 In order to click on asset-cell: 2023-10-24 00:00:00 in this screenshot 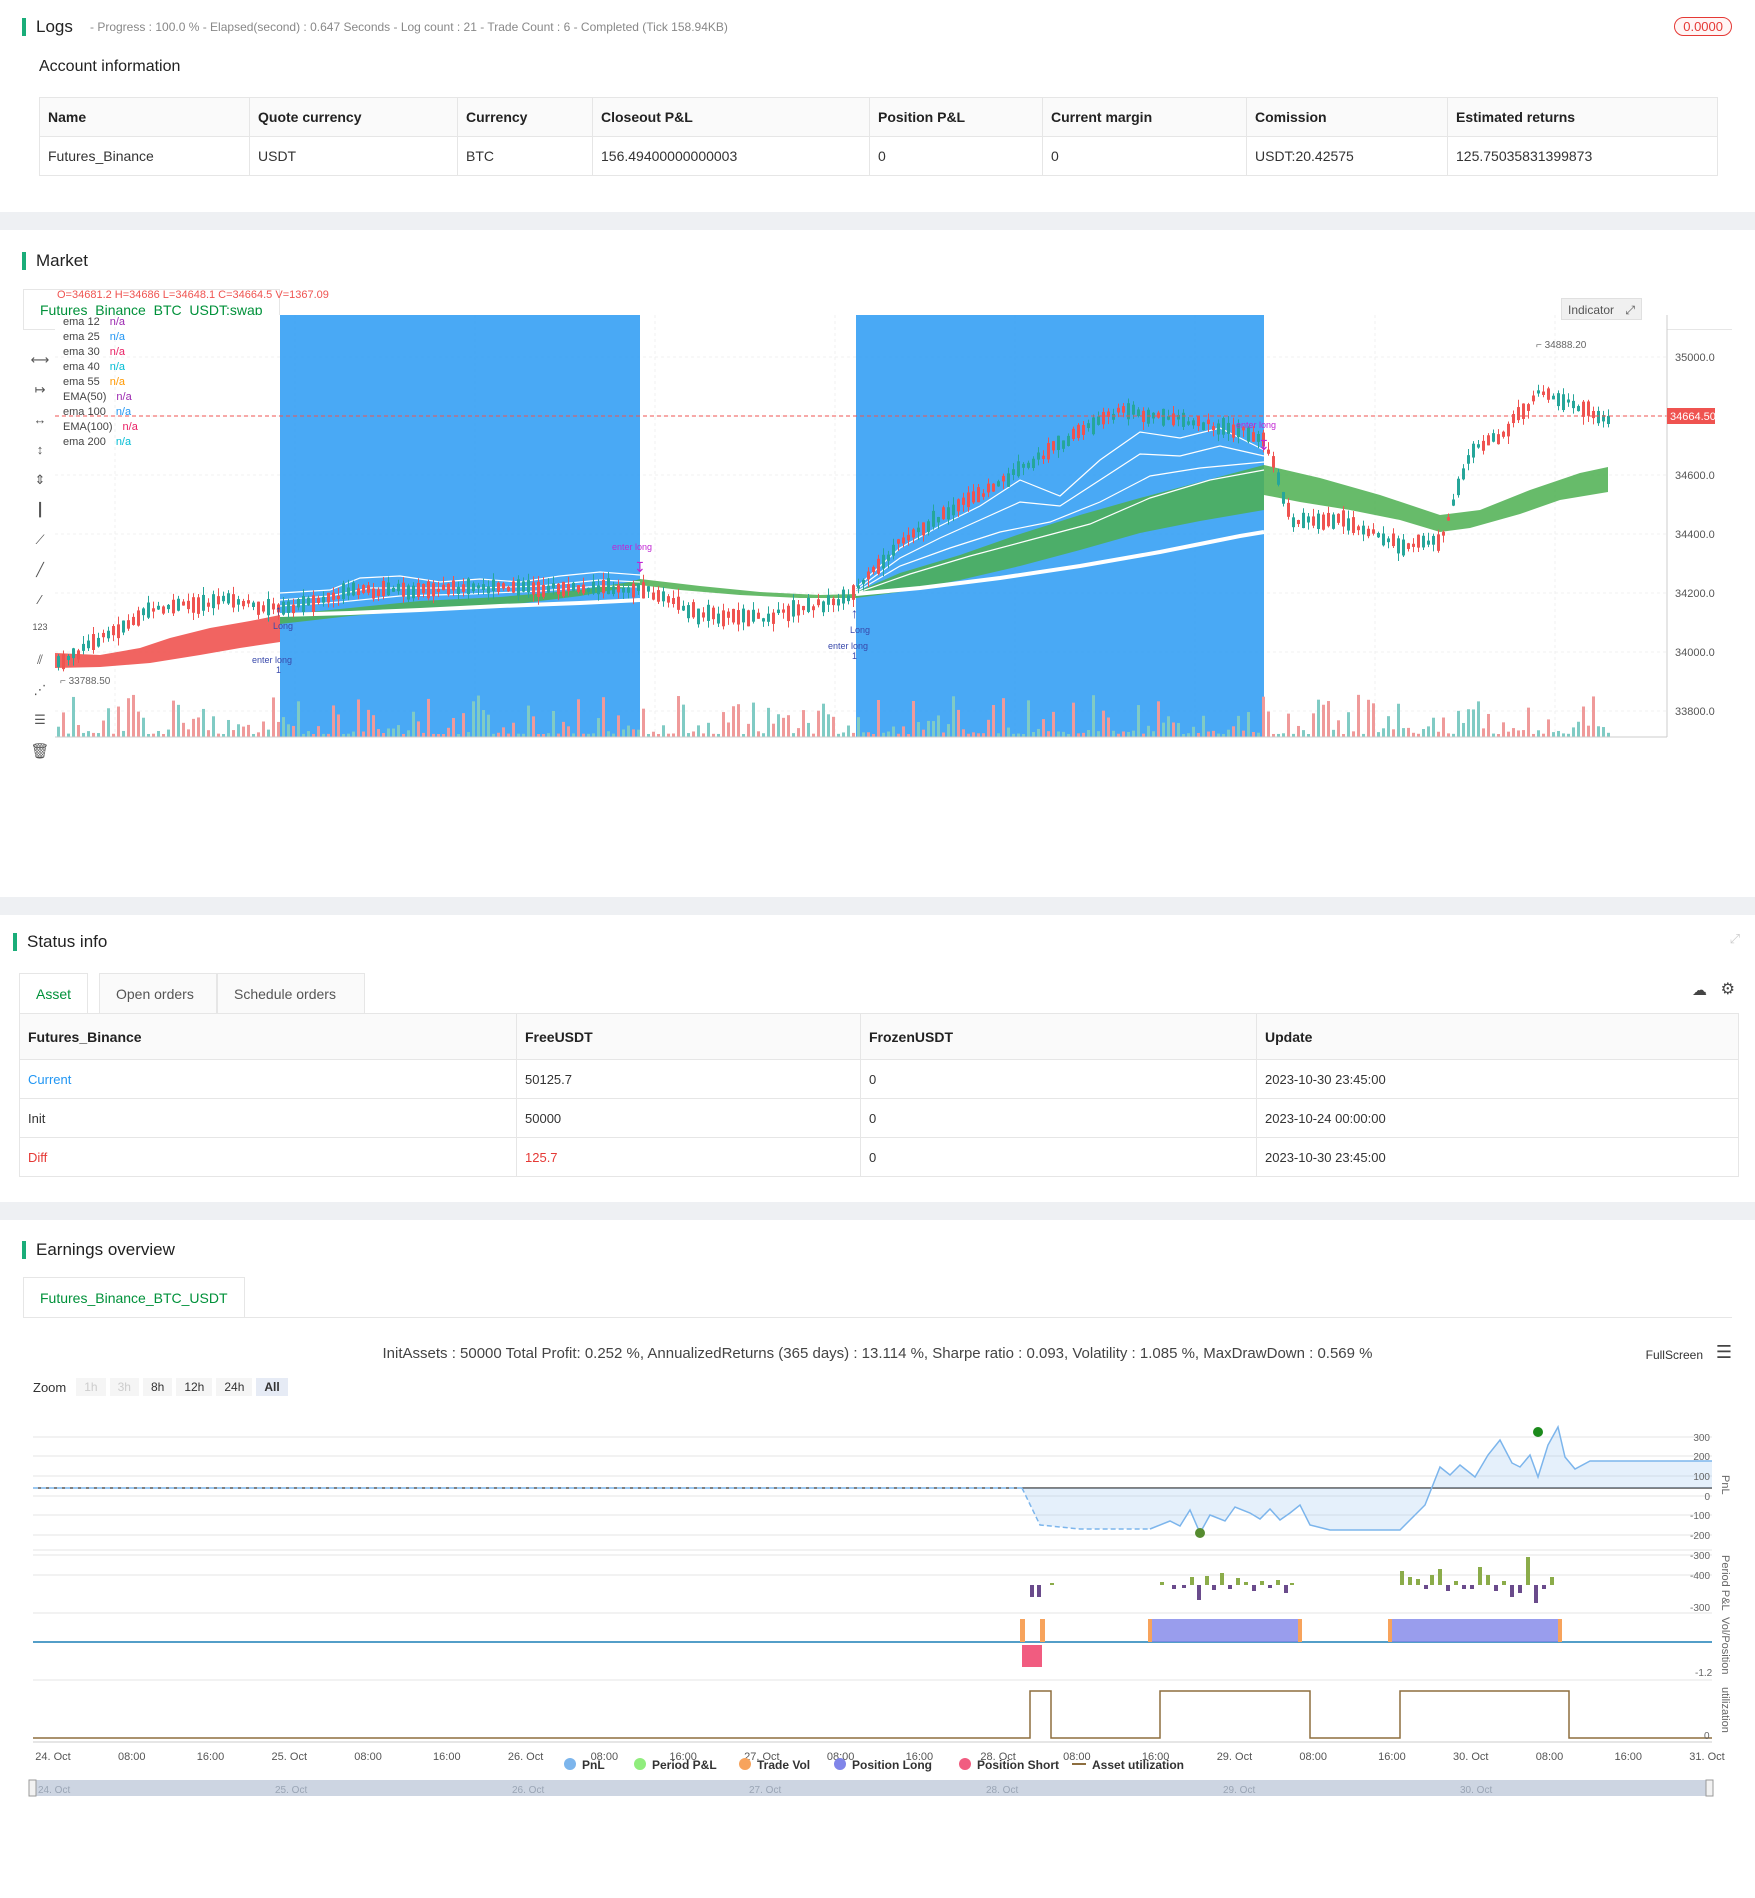, I will do `click(1497, 1118)`.